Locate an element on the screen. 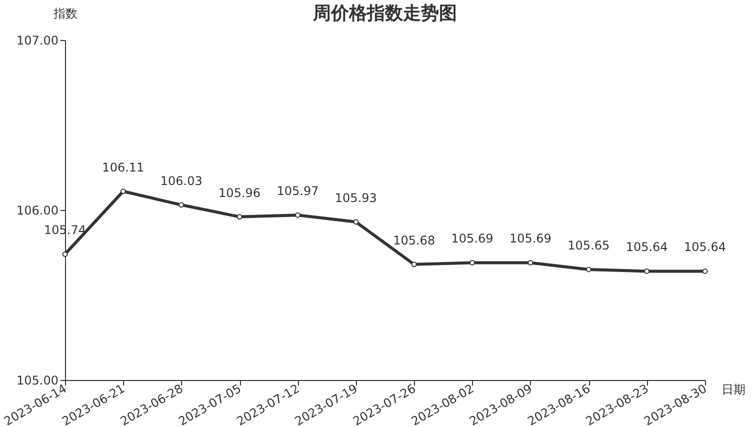  data-label: 105.96 is located at coordinates (239, 193).